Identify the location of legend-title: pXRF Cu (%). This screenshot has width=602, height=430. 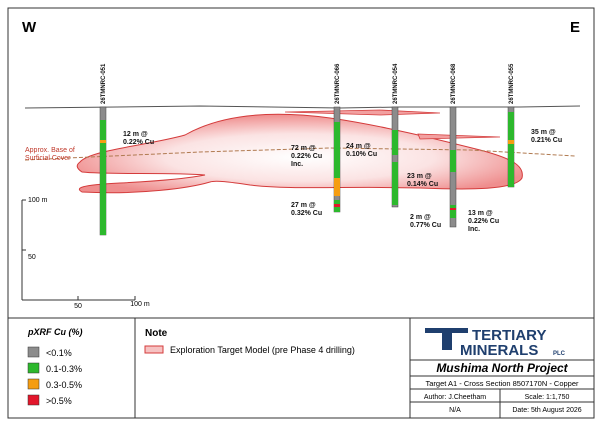
(55, 332).